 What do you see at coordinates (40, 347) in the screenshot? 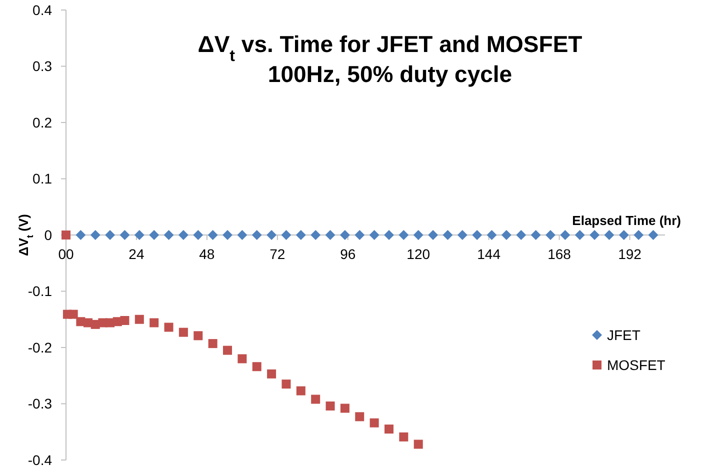
I see `y-tick-label: -0.2` at bounding box center [40, 347].